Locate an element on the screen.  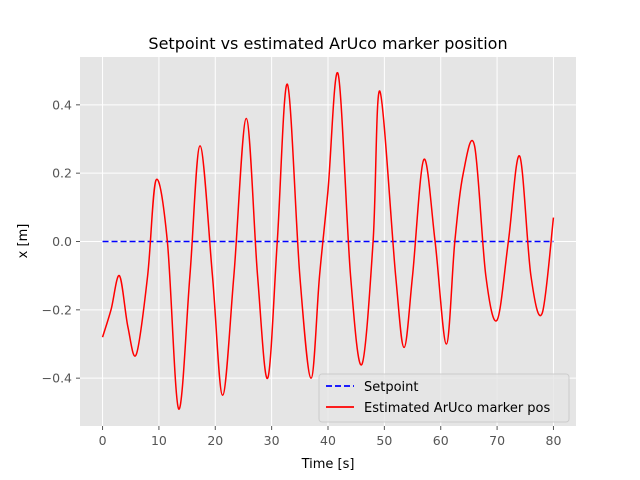
y-axis-label: x [m] is located at coordinates (23, 241).